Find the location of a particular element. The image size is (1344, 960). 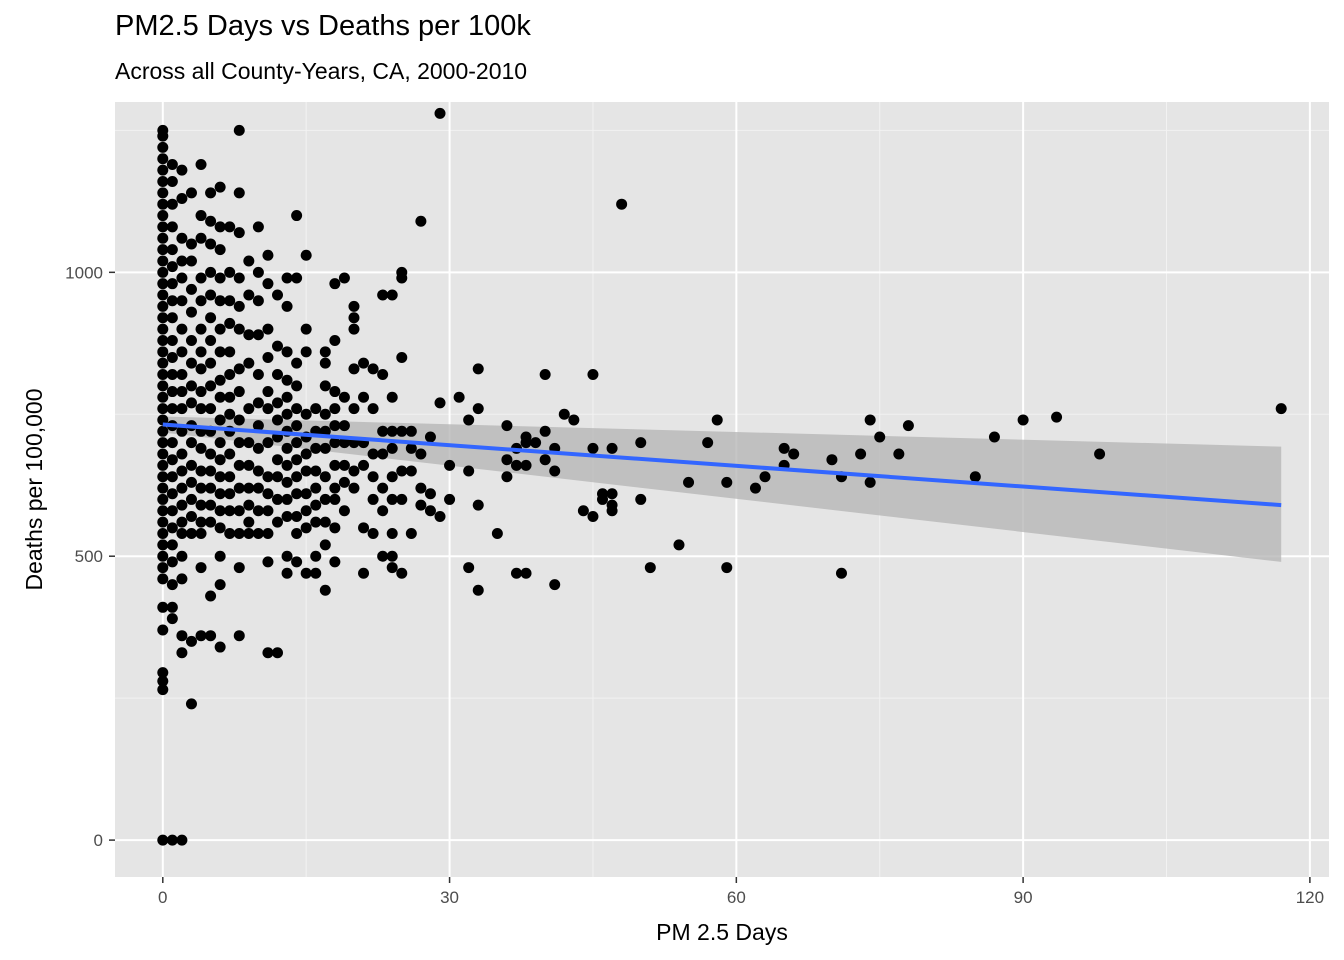

x-tick-label: 0 is located at coordinates (162, 897).